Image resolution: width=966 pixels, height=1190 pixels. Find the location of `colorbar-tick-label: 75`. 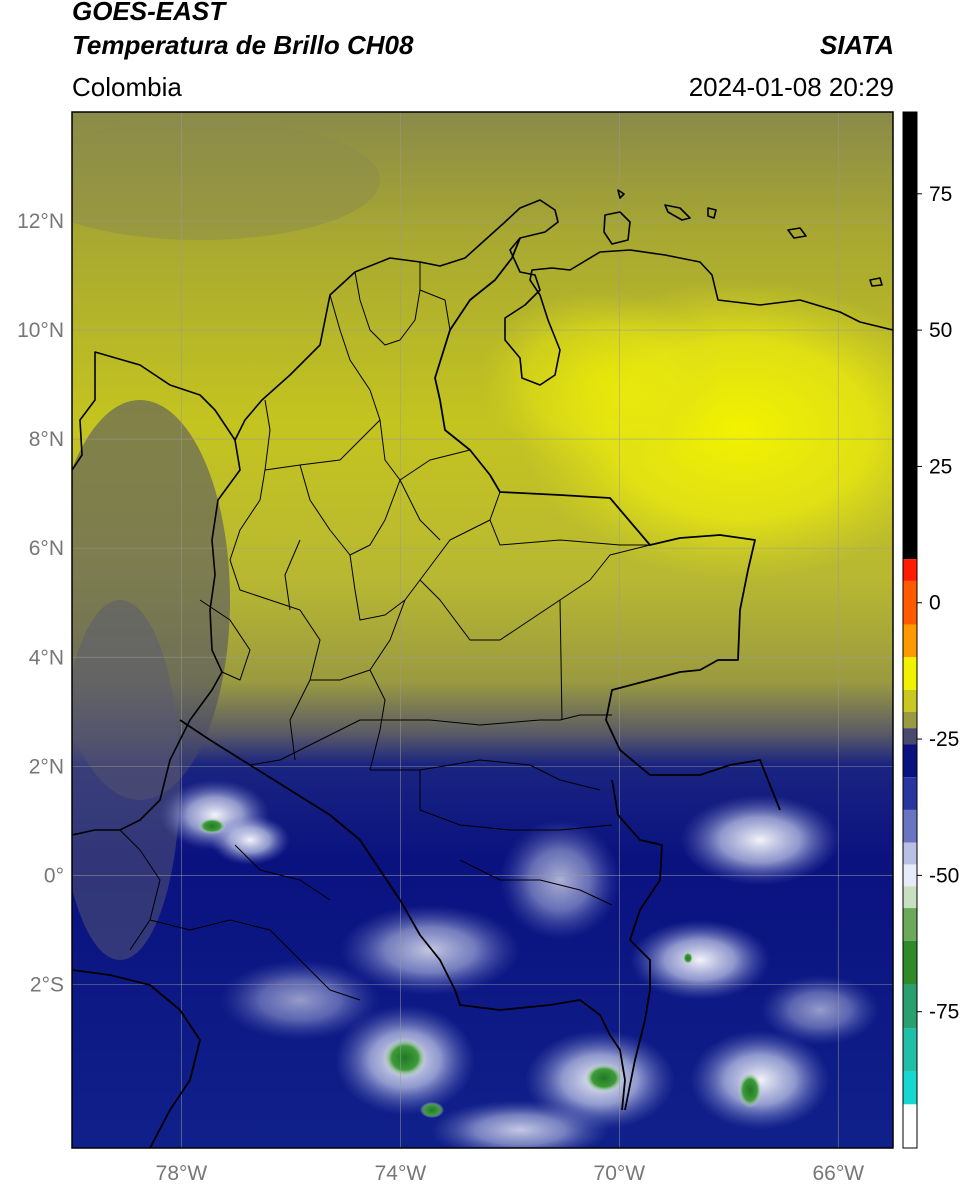

colorbar-tick-label: 75 is located at coordinates (940, 194).